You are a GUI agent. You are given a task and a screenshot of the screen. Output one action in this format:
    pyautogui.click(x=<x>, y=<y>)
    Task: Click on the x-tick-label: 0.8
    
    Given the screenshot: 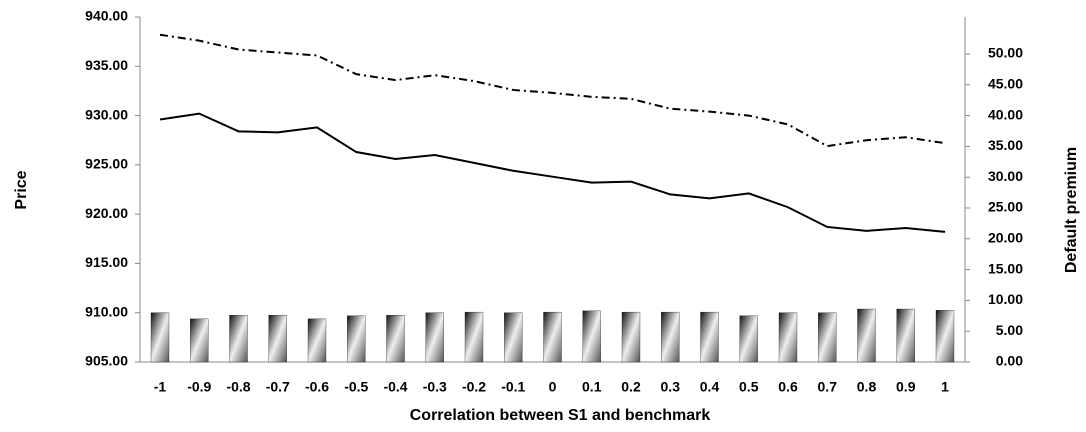 What is the action you would take?
    pyautogui.click(x=867, y=387)
    